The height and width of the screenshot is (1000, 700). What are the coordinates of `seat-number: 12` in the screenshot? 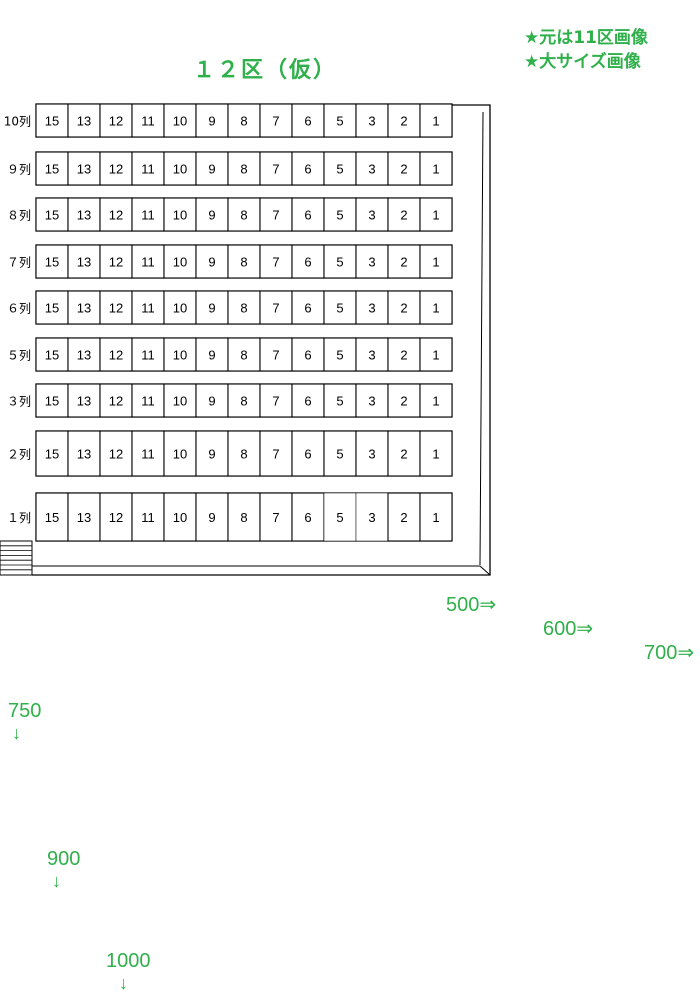 It's located at (116, 308).